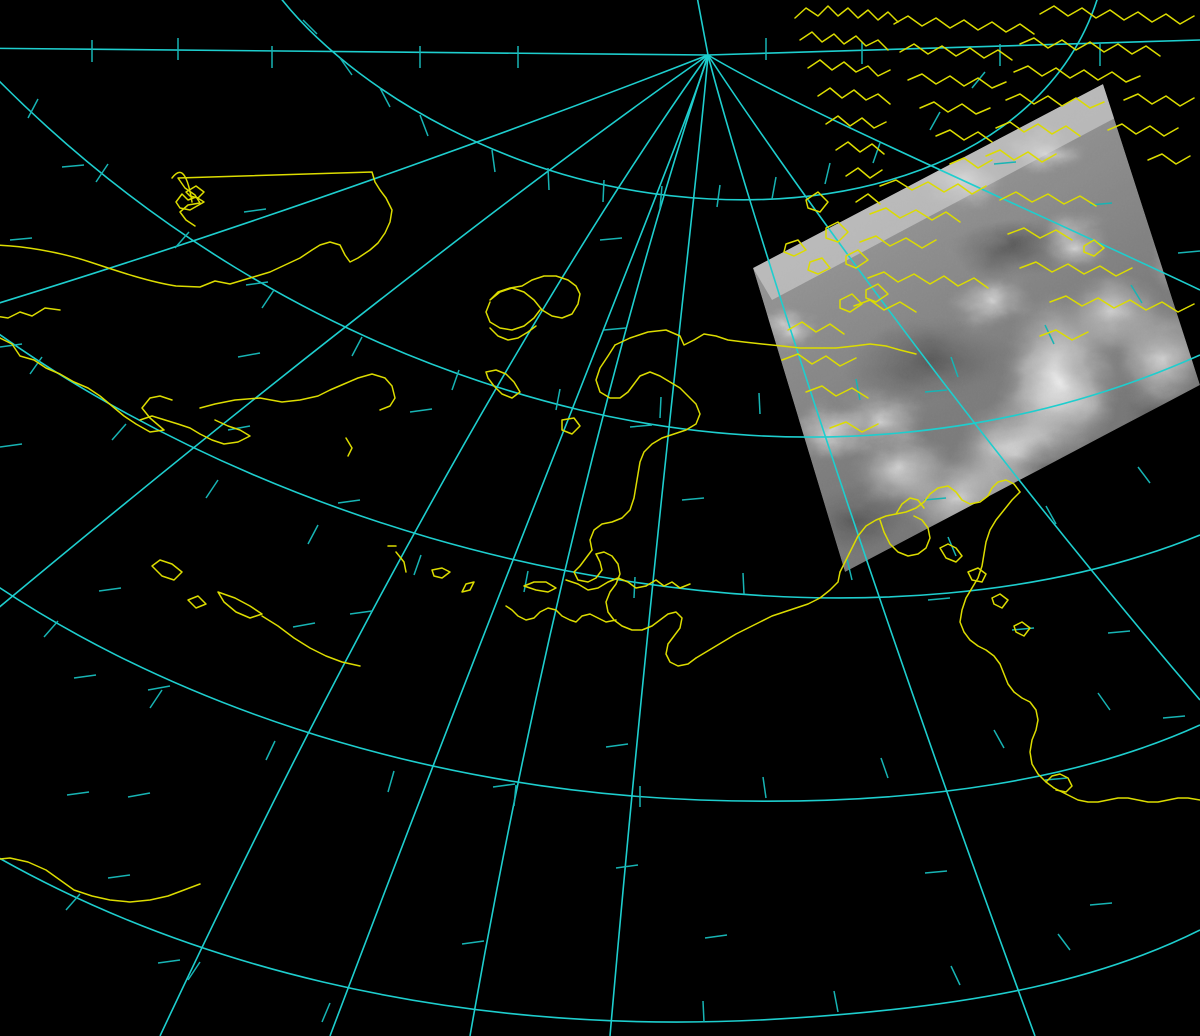 The image size is (1200, 1036). Describe the element at coordinates (354, 51) in the screenshot. I see `meridian-130e` at that location.